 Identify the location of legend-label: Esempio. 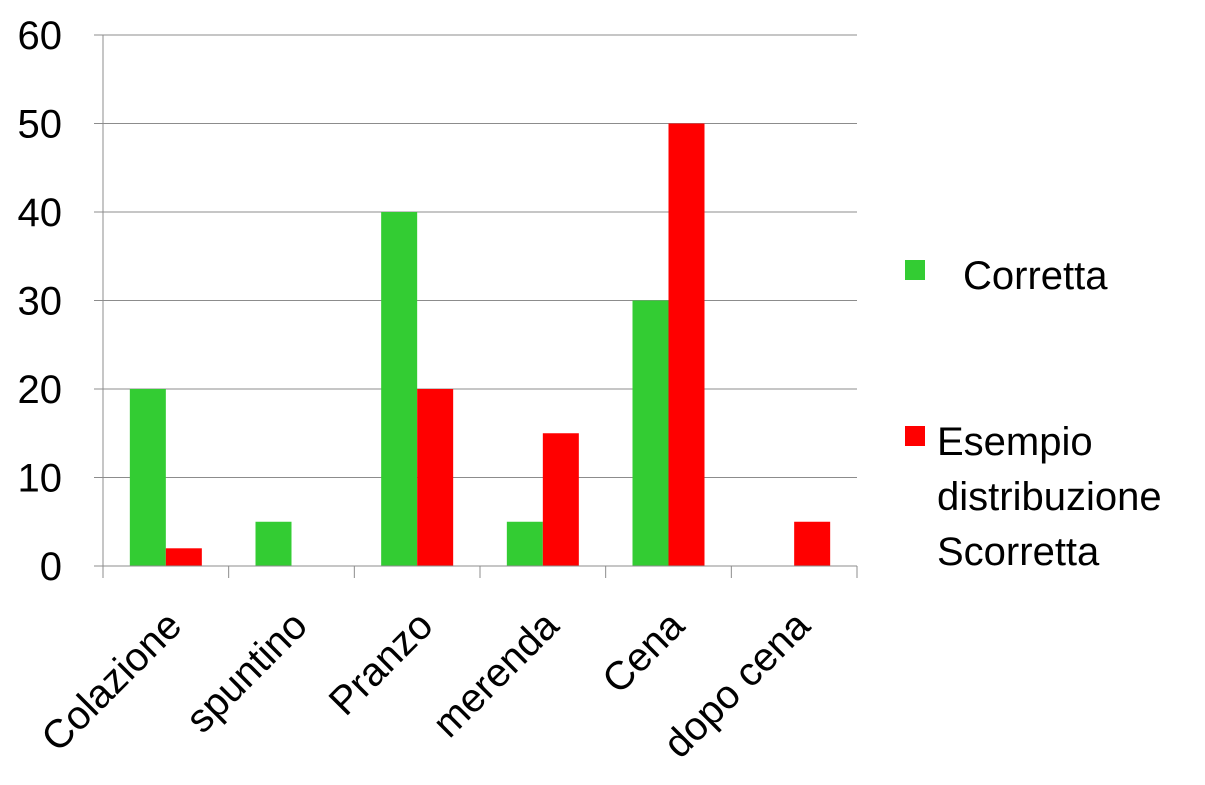
(1015, 442).